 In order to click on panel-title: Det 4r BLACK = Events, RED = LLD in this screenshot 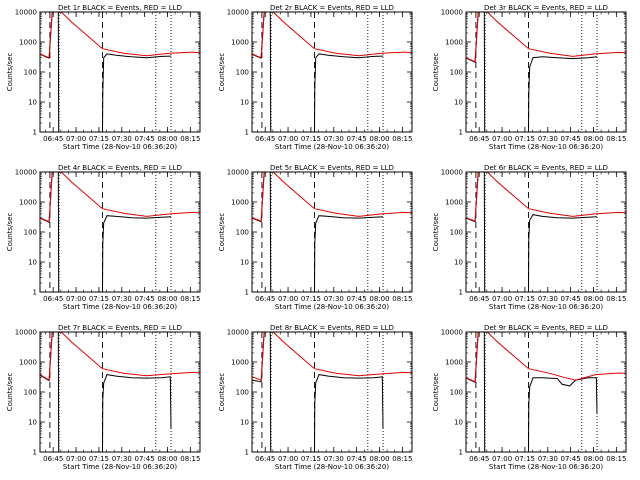, I will do `click(120, 168)`.